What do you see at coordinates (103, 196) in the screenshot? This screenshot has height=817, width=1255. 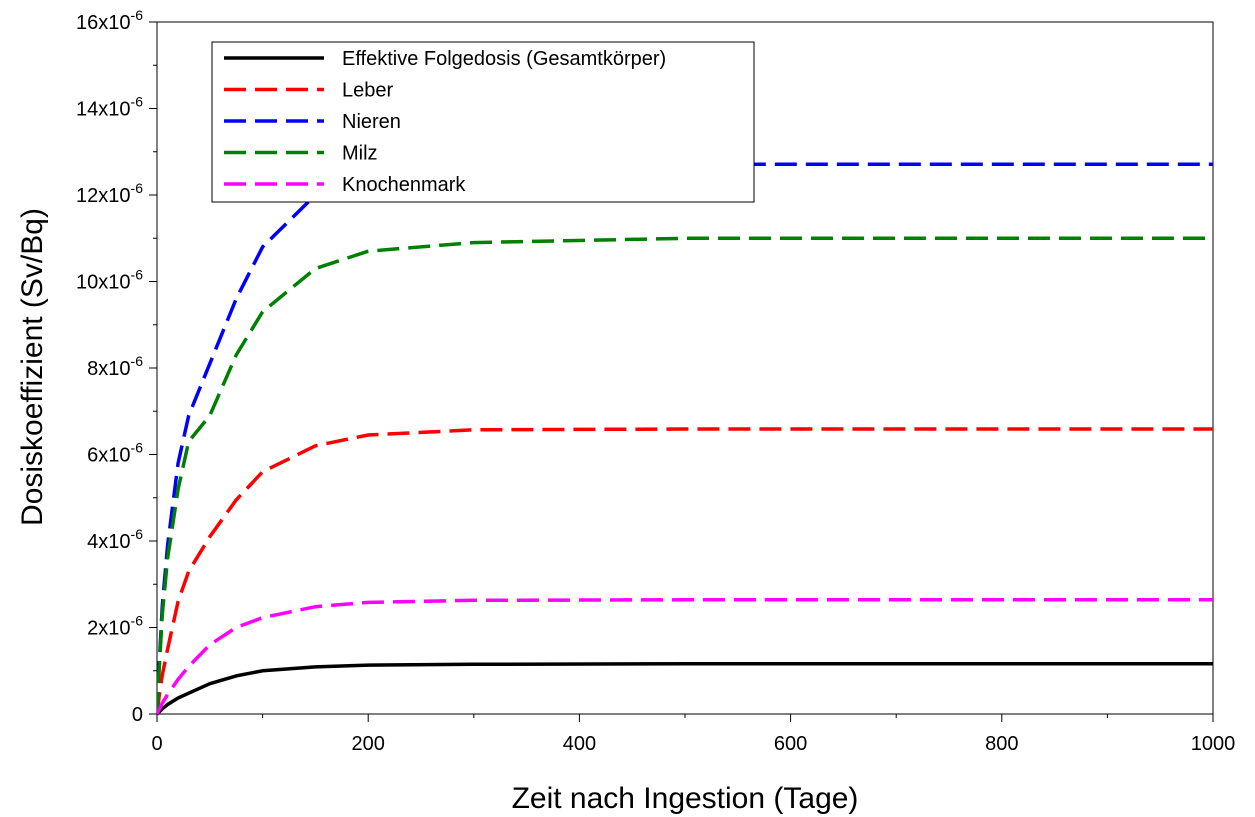 I see `y-tick-mantissa: 12x10` at bounding box center [103, 196].